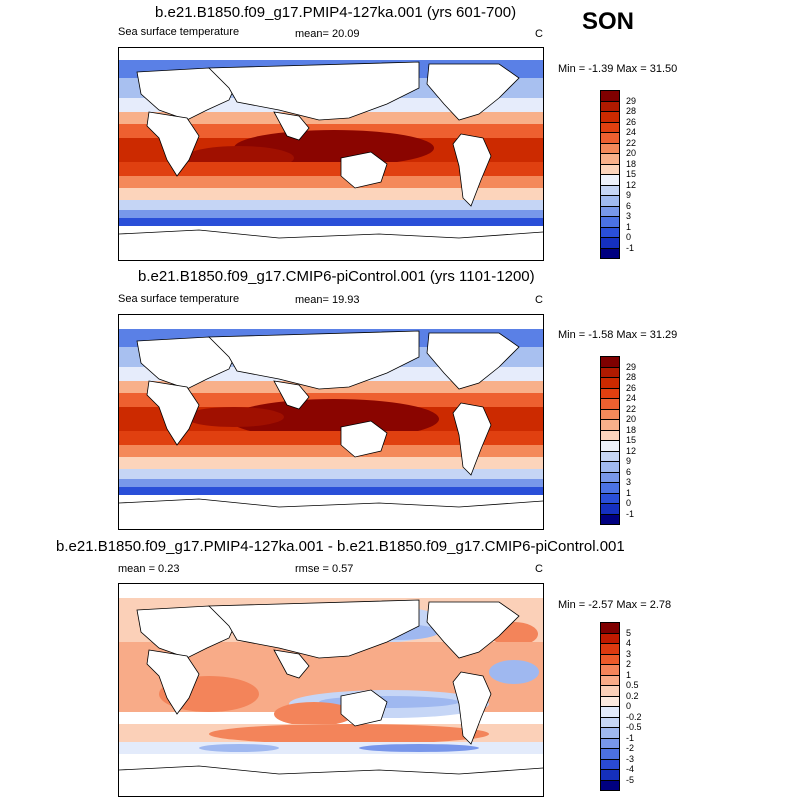 The height and width of the screenshot is (800, 800). What do you see at coordinates (327, 34) in the screenshot?
I see `panel-1-mean-label: mean= 20.09` at bounding box center [327, 34].